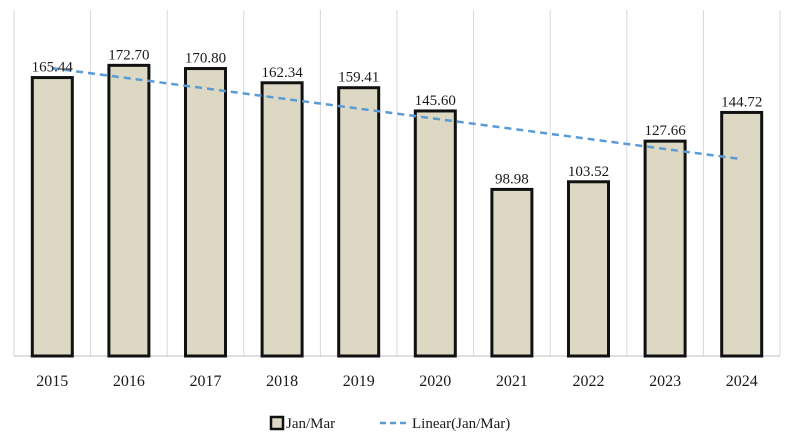 This screenshot has height=436, width=792. Describe the element at coordinates (389, 423) in the screenshot. I see `legend: Jan/Mar Linear(Jan/Mar)` at that location.